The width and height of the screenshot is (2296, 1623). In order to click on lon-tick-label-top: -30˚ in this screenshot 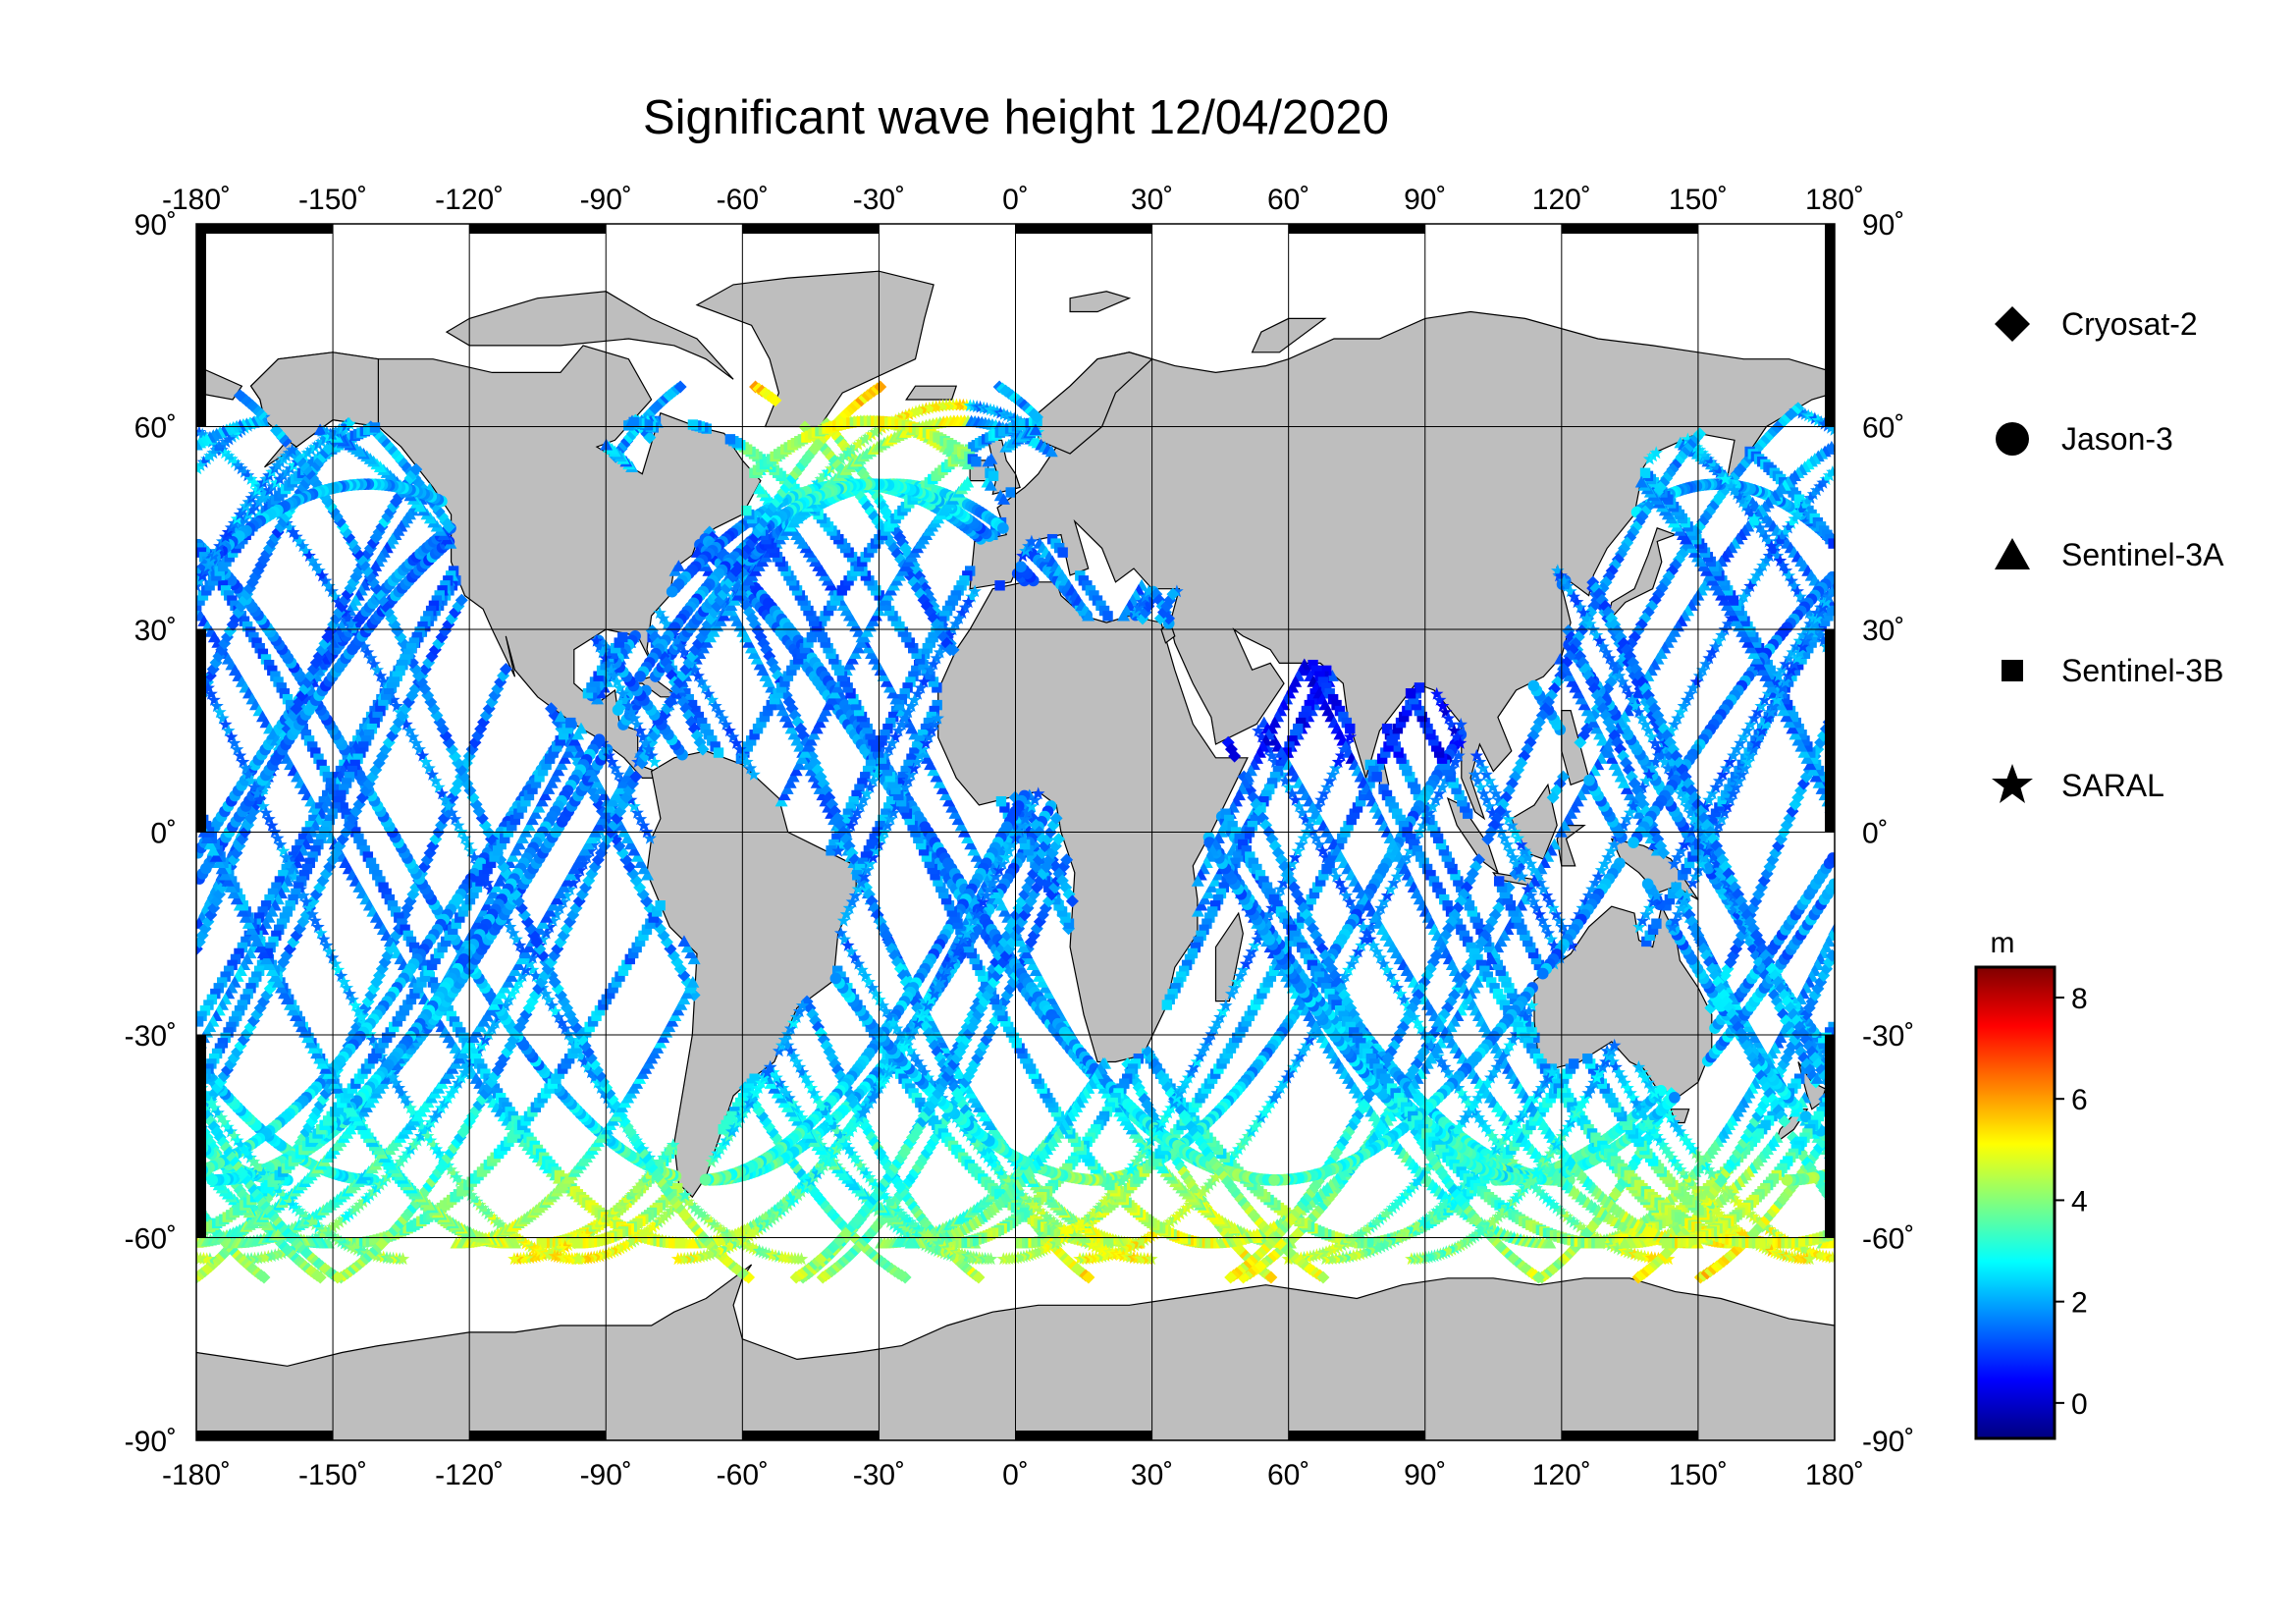, I will do `click(879, 200)`.